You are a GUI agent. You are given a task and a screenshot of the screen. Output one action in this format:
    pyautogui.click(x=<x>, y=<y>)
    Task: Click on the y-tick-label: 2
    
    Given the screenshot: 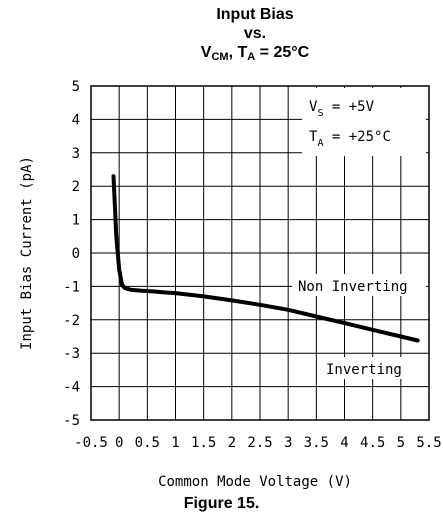 What is the action you would take?
    pyautogui.click(x=76, y=187)
    